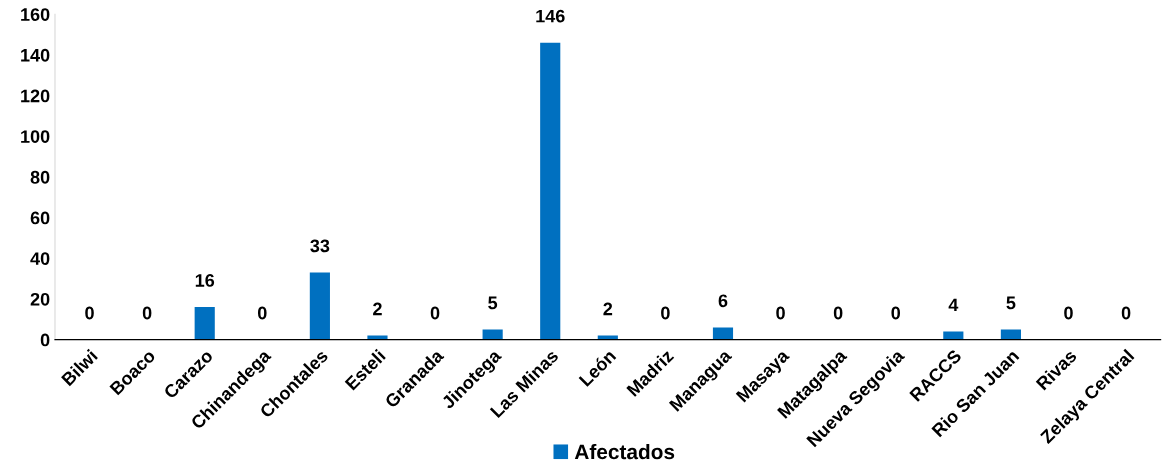 The height and width of the screenshot is (475, 1170). I want to click on legend-label: Afectados, so click(624, 451).